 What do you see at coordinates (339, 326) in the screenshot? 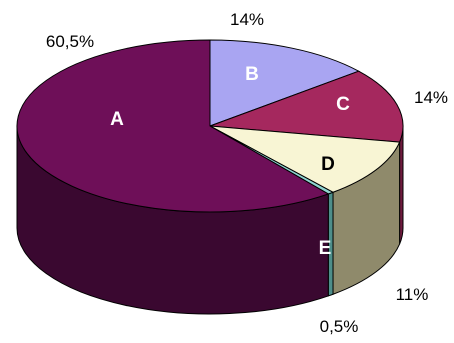
I see `slice-label-e: 0,5%` at bounding box center [339, 326].